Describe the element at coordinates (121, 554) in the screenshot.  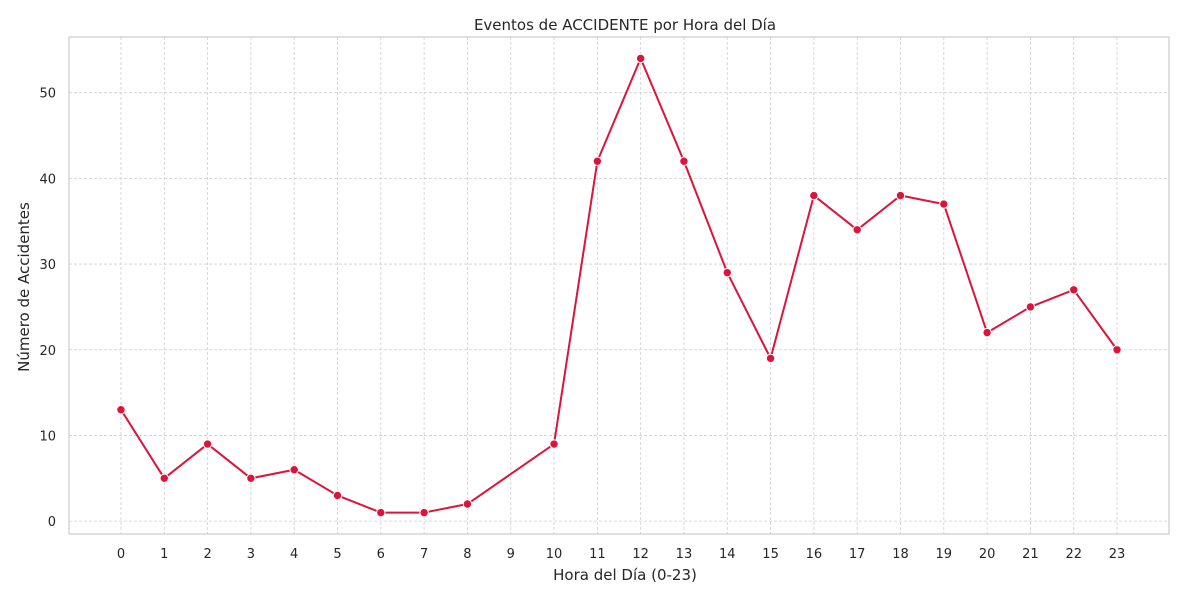
I see `x-tick-label: 0` at that location.